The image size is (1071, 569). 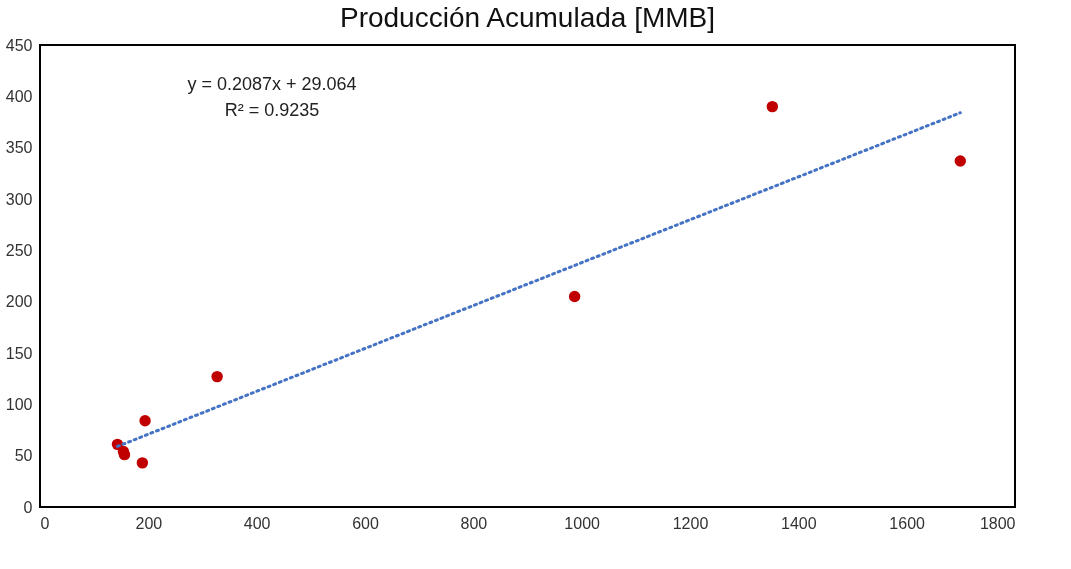 I want to click on y-tick-label: 300, so click(x=19, y=199).